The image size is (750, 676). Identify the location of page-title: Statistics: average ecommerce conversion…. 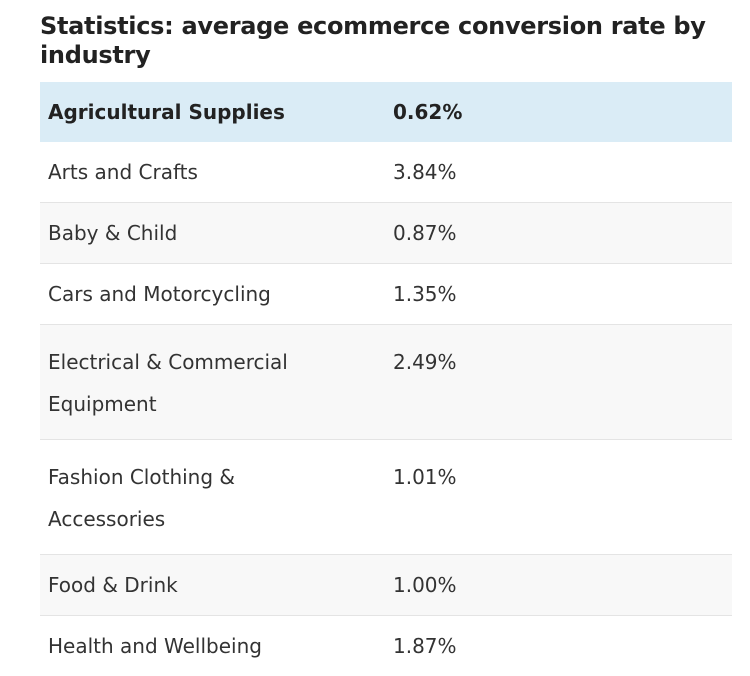
(386, 41).